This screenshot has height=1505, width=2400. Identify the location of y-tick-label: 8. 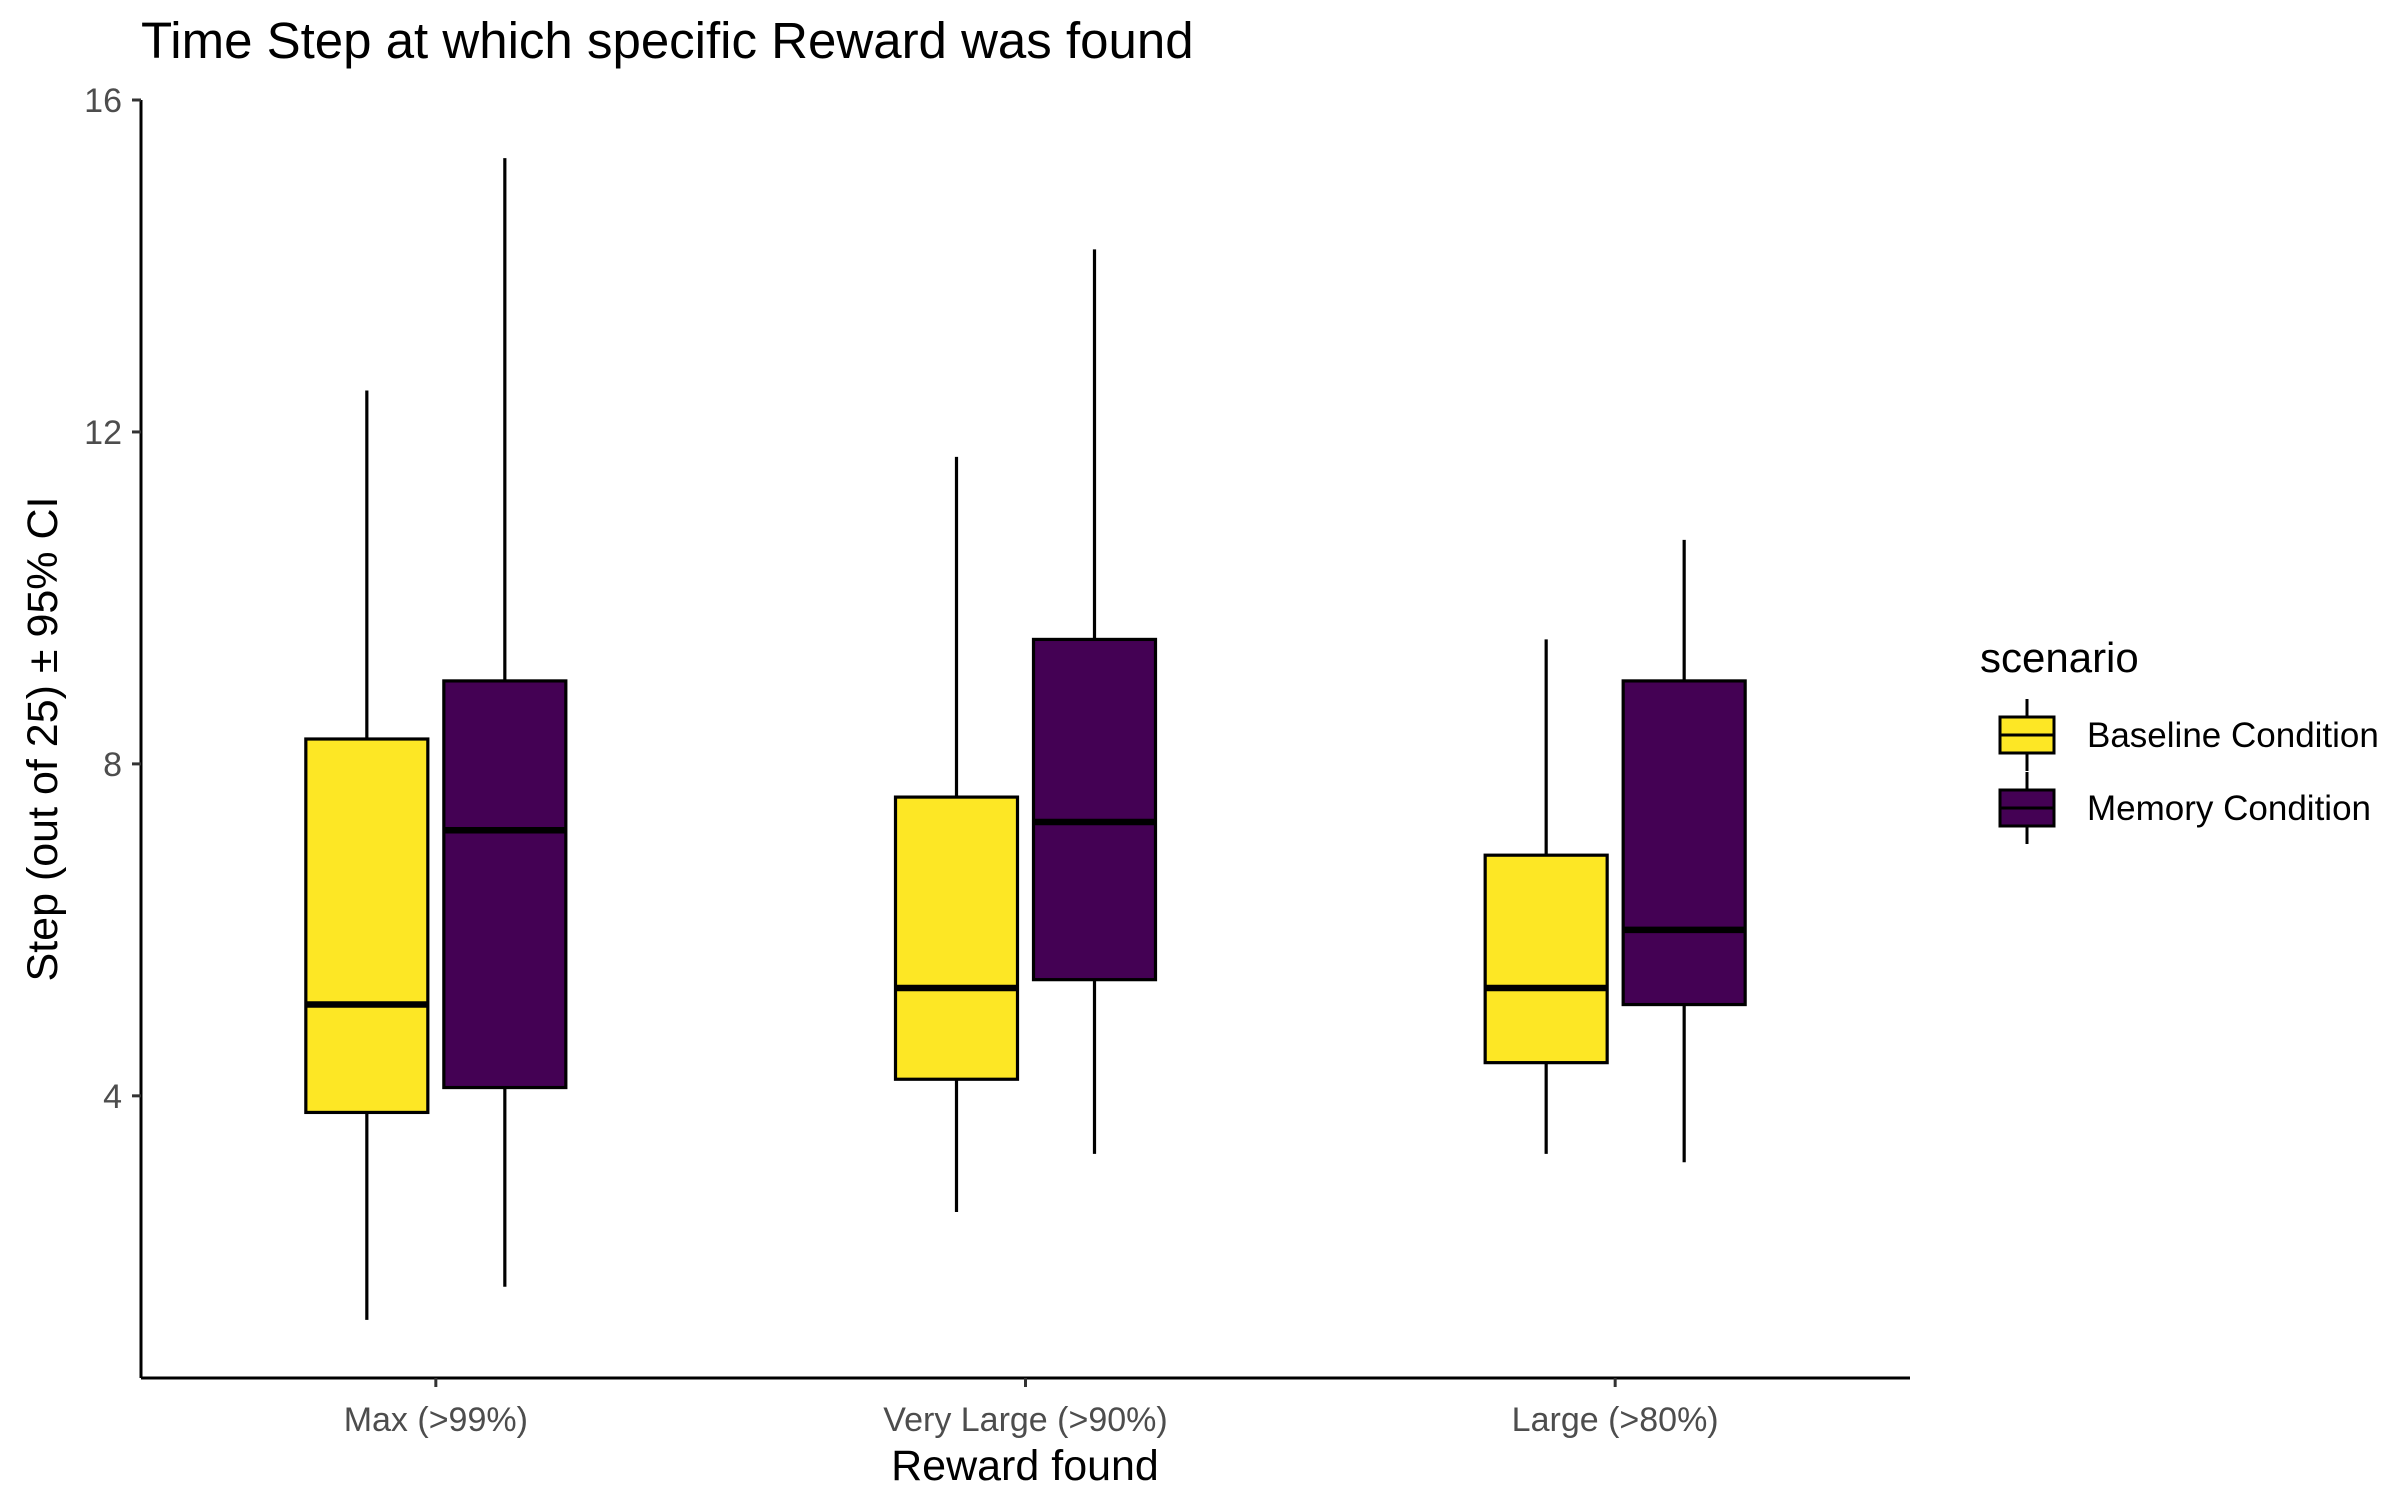
(112, 765).